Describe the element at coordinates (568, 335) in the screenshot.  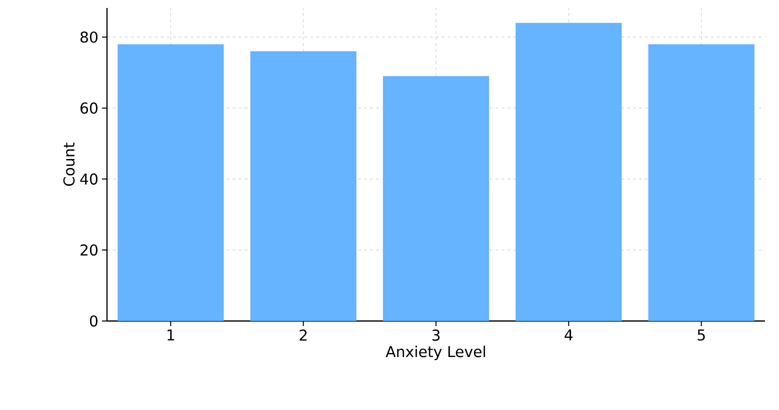
I see `x-tick-label: 4` at that location.